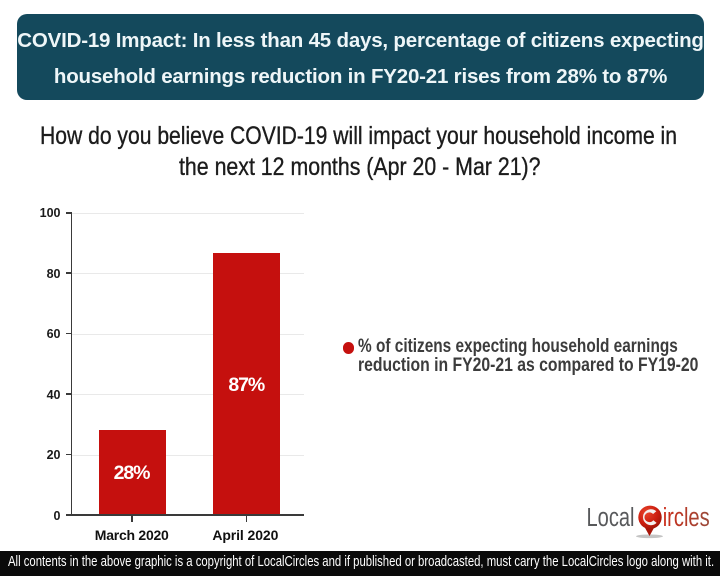 This screenshot has width=720, height=576. Describe the element at coordinates (611, 518) in the screenshot. I see `svg-text: Local` at that location.